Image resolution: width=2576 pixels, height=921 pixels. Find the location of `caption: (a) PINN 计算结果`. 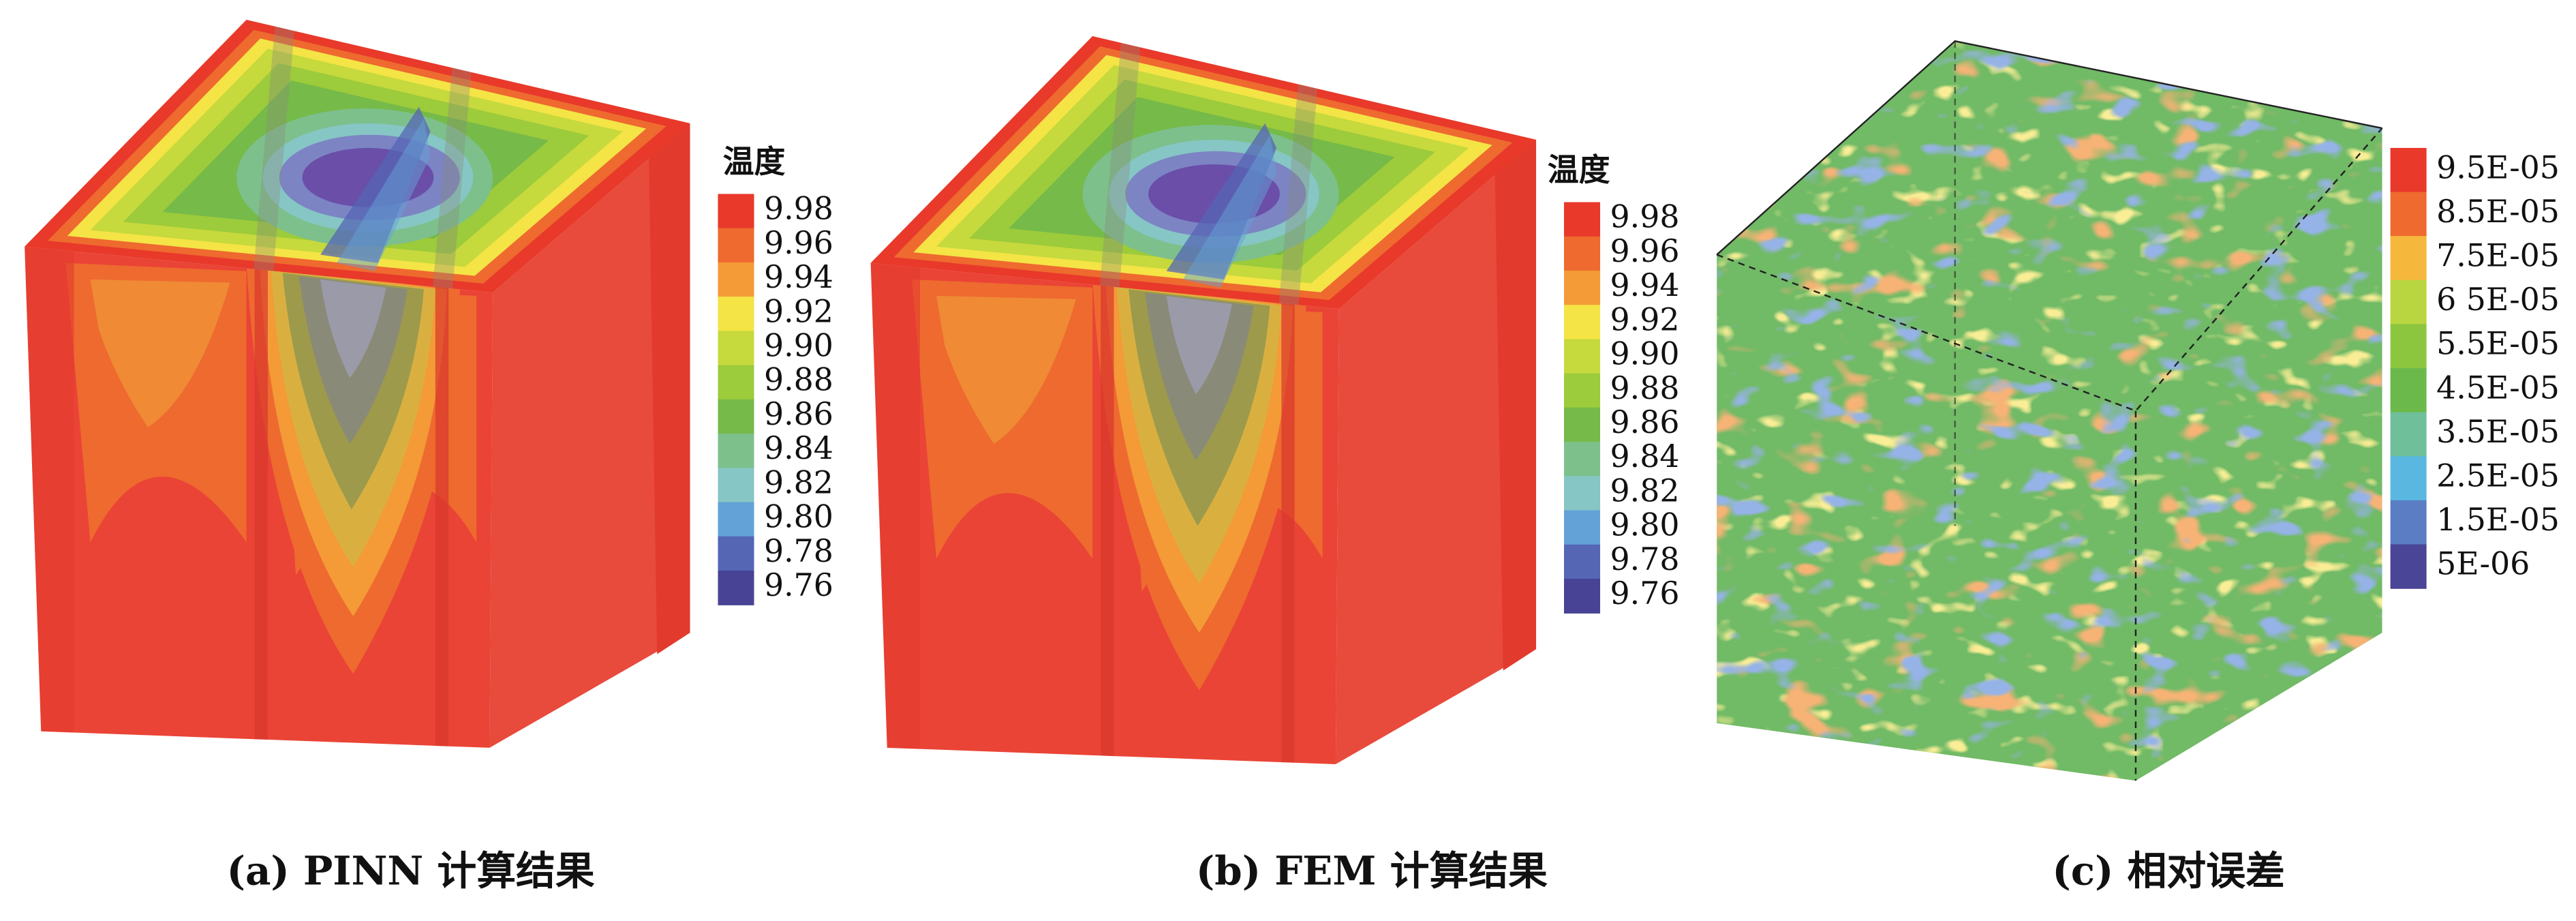

caption: (a) PINN 计算结果 is located at coordinates (411, 871).